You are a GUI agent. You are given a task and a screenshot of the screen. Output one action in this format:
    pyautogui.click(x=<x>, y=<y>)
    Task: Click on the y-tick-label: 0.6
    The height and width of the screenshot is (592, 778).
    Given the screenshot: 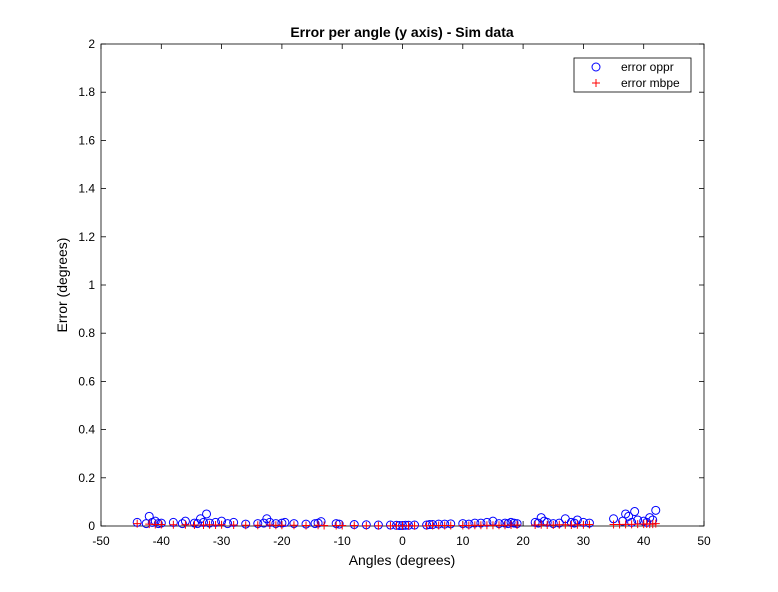 What is the action you would take?
    pyautogui.click(x=86, y=381)
    